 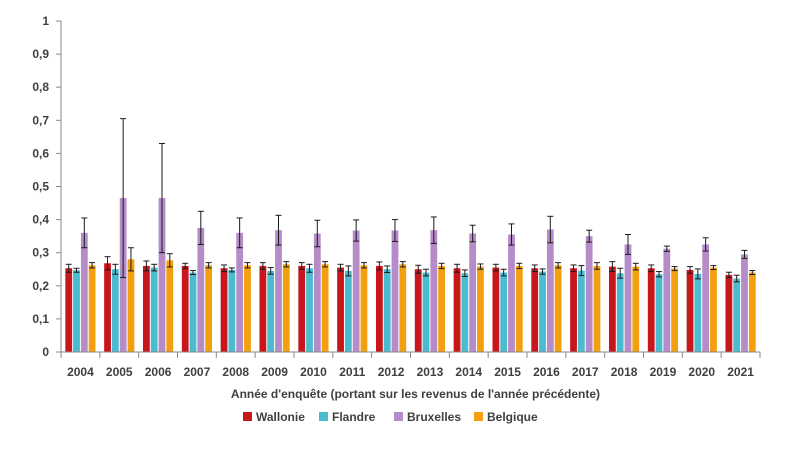 I want to click on x-tick-label: 2005, so click(x=119, y=372).